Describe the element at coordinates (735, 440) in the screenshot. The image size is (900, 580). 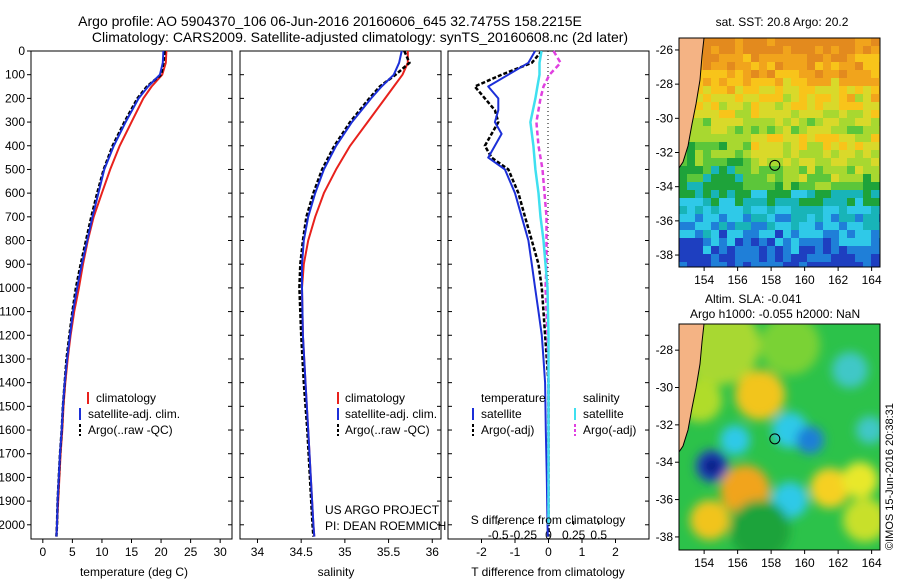
I see `sla-blob` at that location.